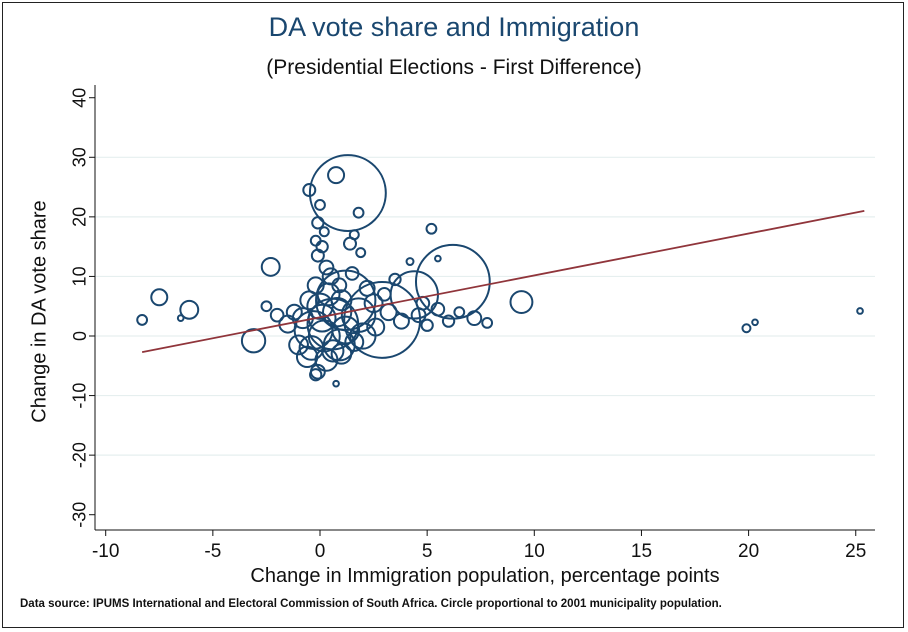 This screenshot has width=908, height=632. What do you see at coordinates (641, 551) in the screenshot?
I see `x-tick-label: 15` at bounding box center [641, 551].